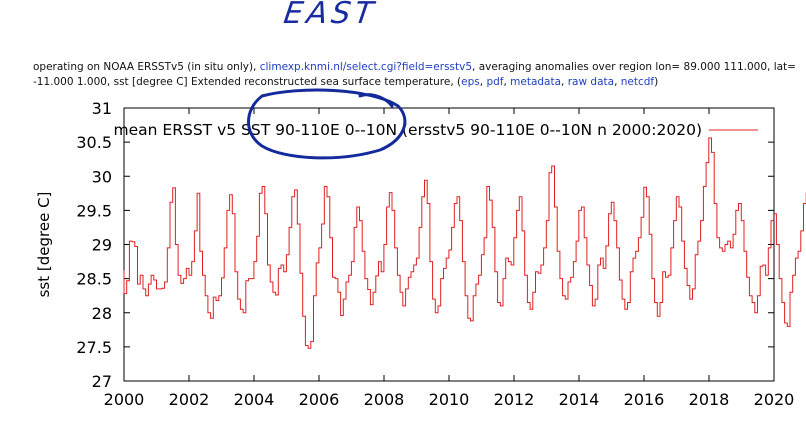  I want to click on x-tick-label: 2020, so click(774, 399).